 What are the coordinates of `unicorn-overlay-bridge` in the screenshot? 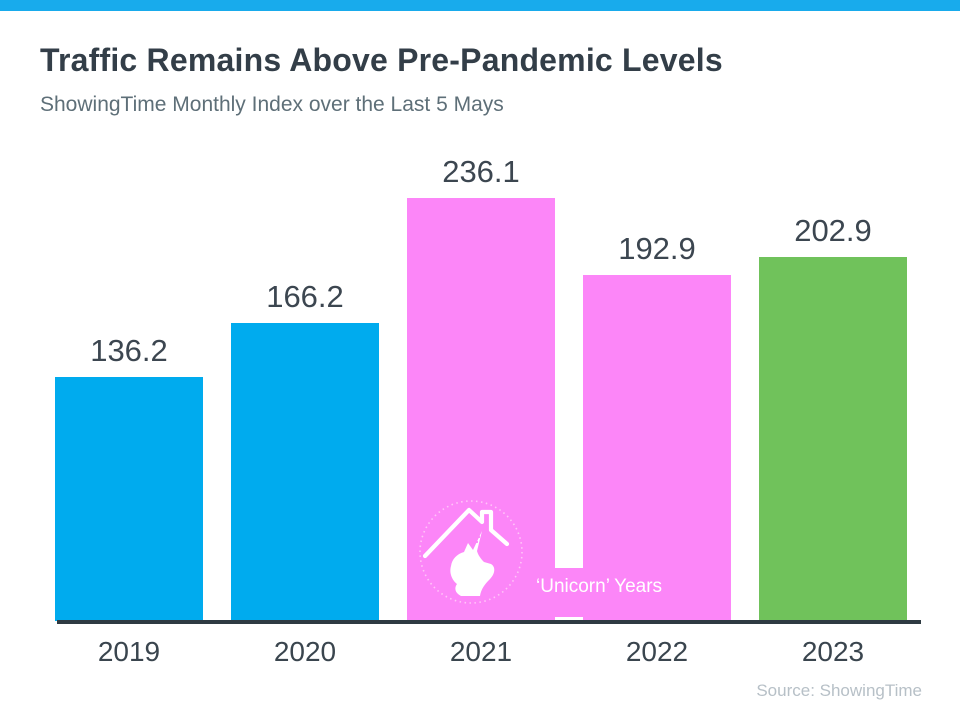 It's located at (569, 592).